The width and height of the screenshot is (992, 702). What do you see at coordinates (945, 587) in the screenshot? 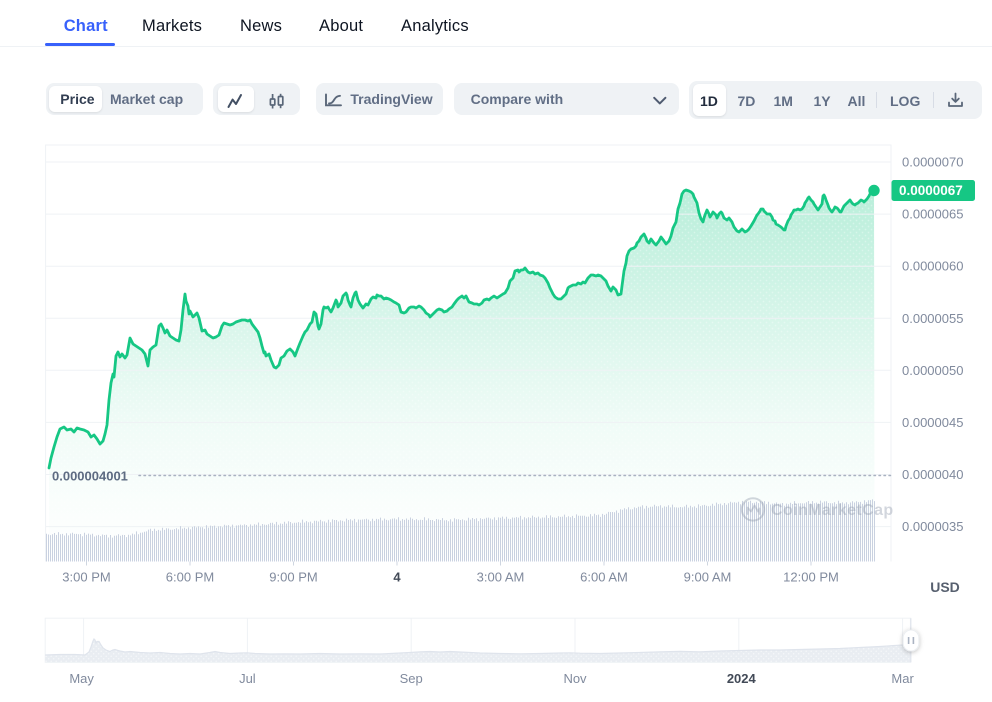
I see `svg-text: USD` at bounding box center [945, 587].